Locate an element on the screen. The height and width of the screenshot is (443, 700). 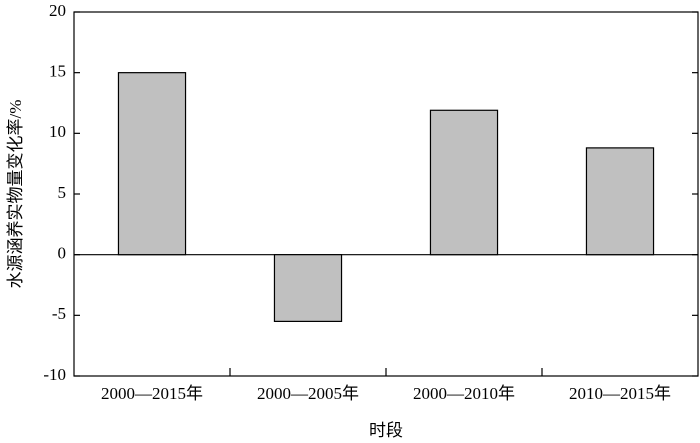
x-tick-label: 2000—2015年 is located at coordinates (152, 393).